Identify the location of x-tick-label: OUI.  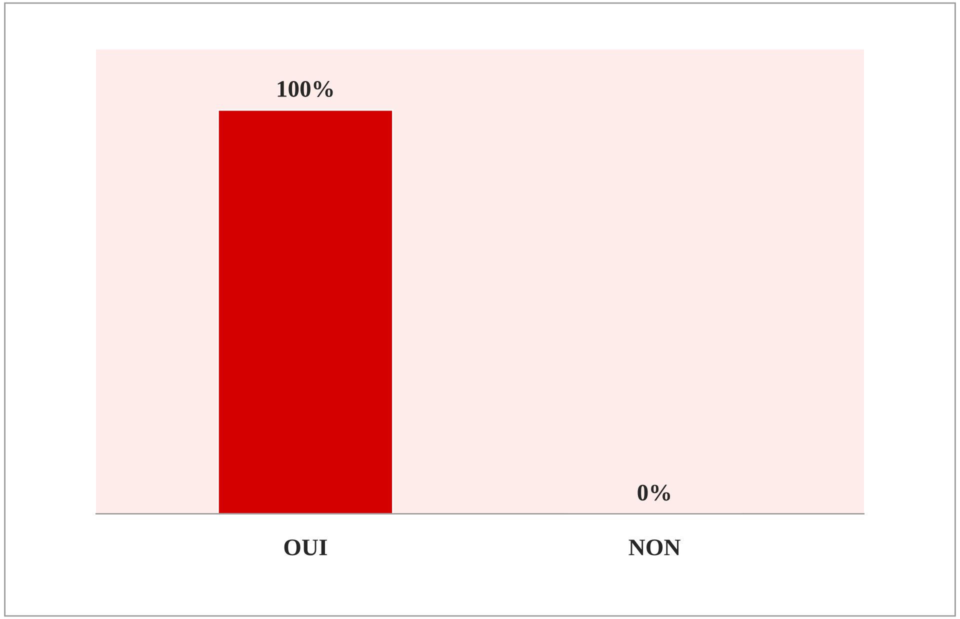
(305, 548).